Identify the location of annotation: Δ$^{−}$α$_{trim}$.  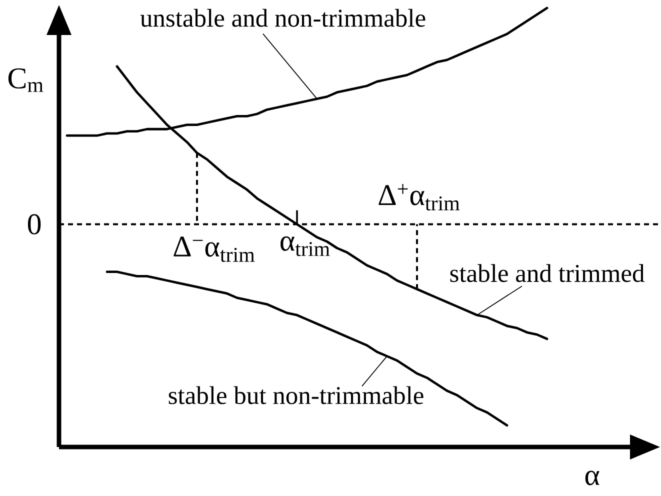
(214, 249).